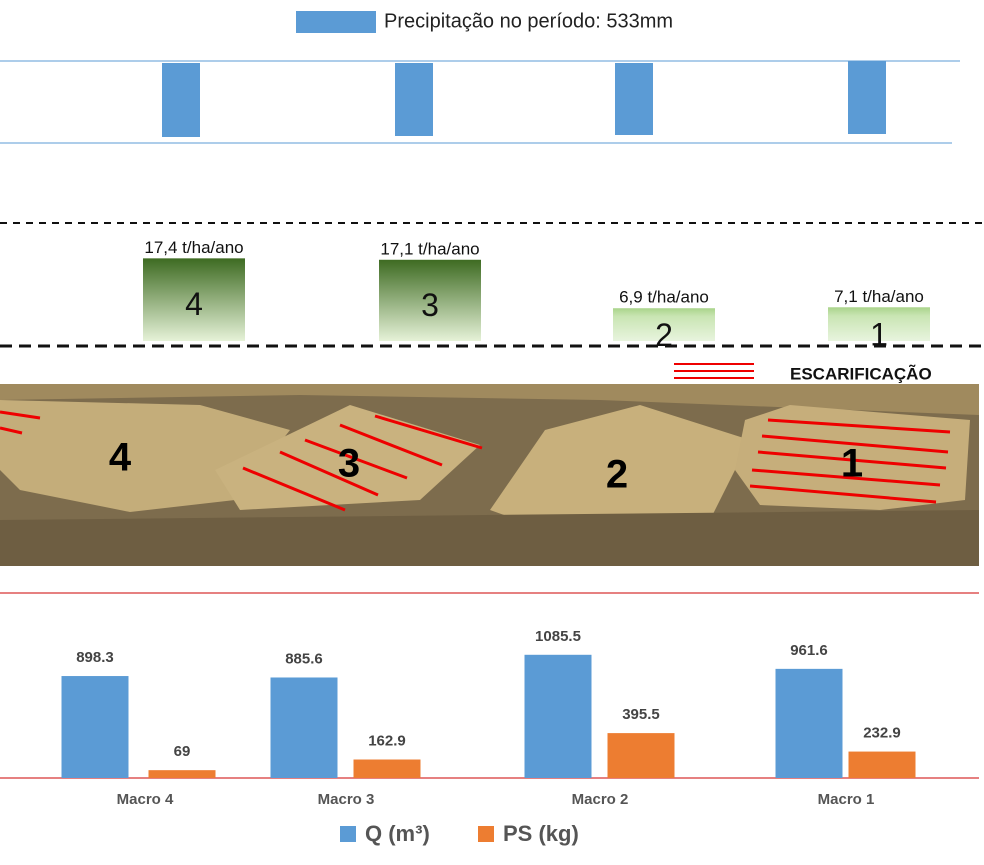  I want to click on x-tick-label: Macro 3, so click(346, 799).